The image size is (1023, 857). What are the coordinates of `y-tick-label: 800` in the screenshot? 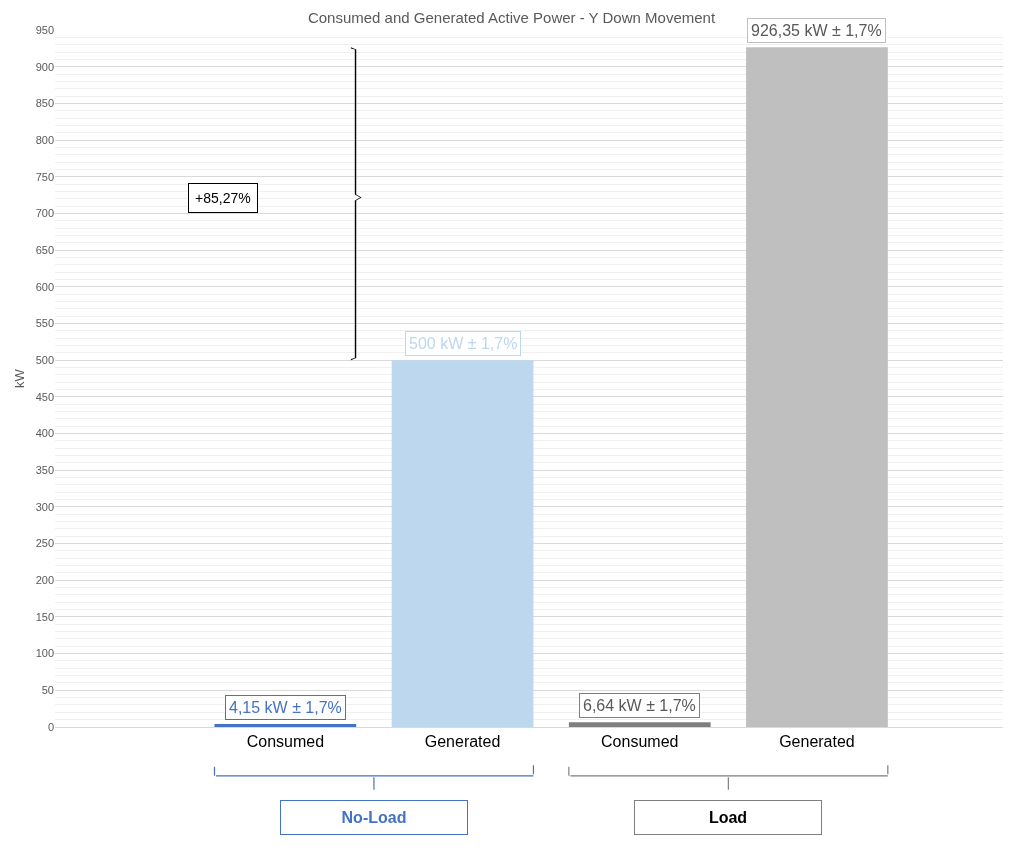 It's located at (44, 139).